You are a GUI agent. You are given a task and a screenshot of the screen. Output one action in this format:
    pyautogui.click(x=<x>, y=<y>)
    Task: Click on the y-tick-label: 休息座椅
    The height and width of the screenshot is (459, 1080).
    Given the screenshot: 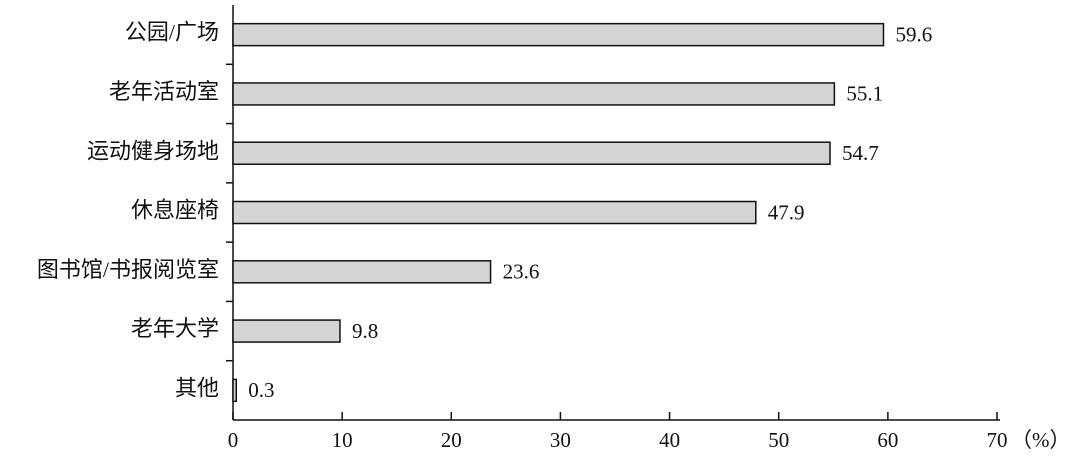 What is the action you would take?
    pyautogui.click(x=175, y=210)
    